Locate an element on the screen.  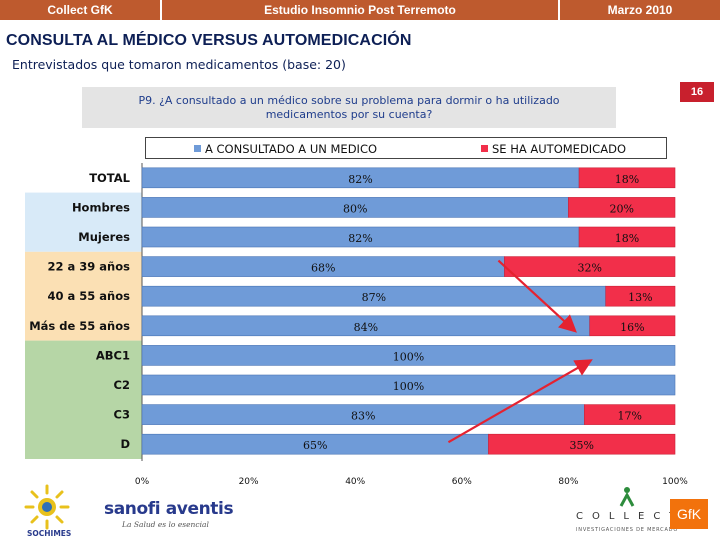
question-line-2: medicamentos por su cuenta? is located at coordinates (349, 114).